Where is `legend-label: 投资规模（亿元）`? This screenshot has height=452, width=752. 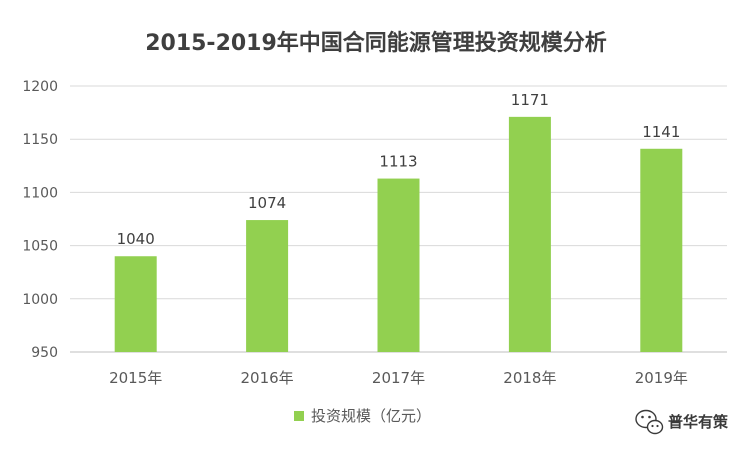
legend-label: 投资规模（亿元） is located at coordinates (371, 416).